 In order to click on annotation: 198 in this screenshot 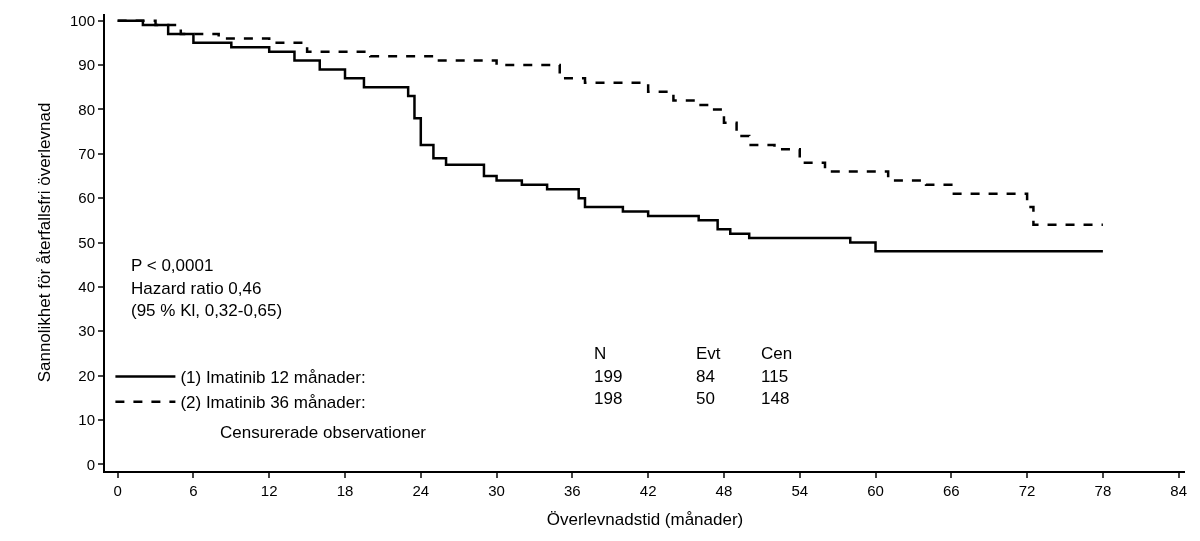, I will do `click(608, 398)`.